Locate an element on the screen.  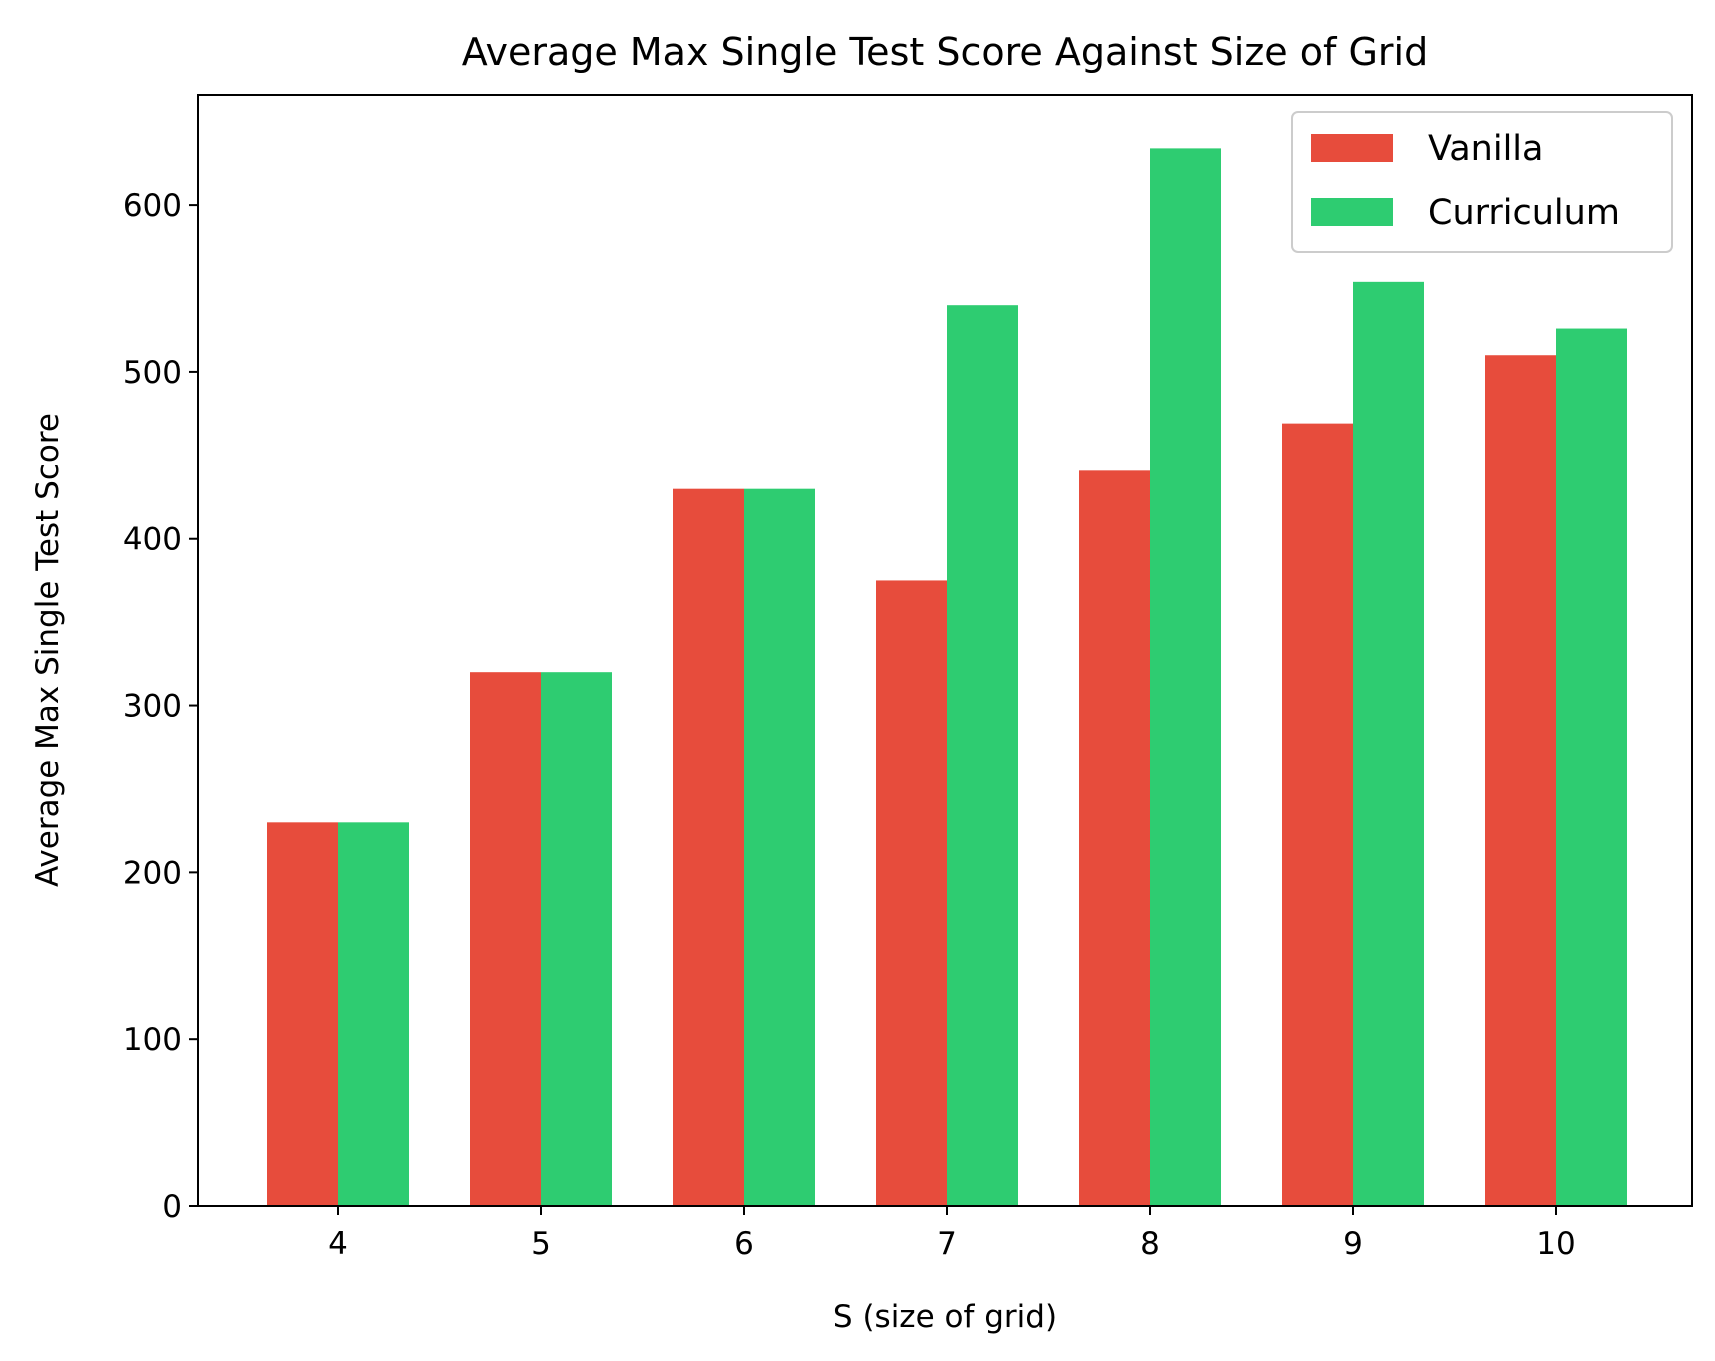
x-ticks: 4 5 6 7 8 9 10 is located at coordinates (952, 1234).